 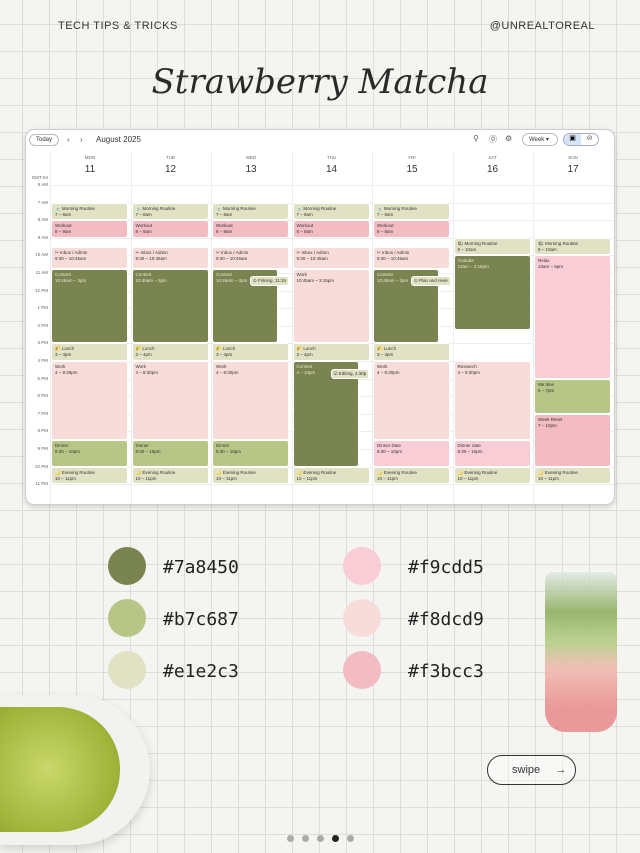 What do you see at coordinates (509, 138) in the screenshot?
I see `settings-icon: ⚙` at bounding box center [509, 138].